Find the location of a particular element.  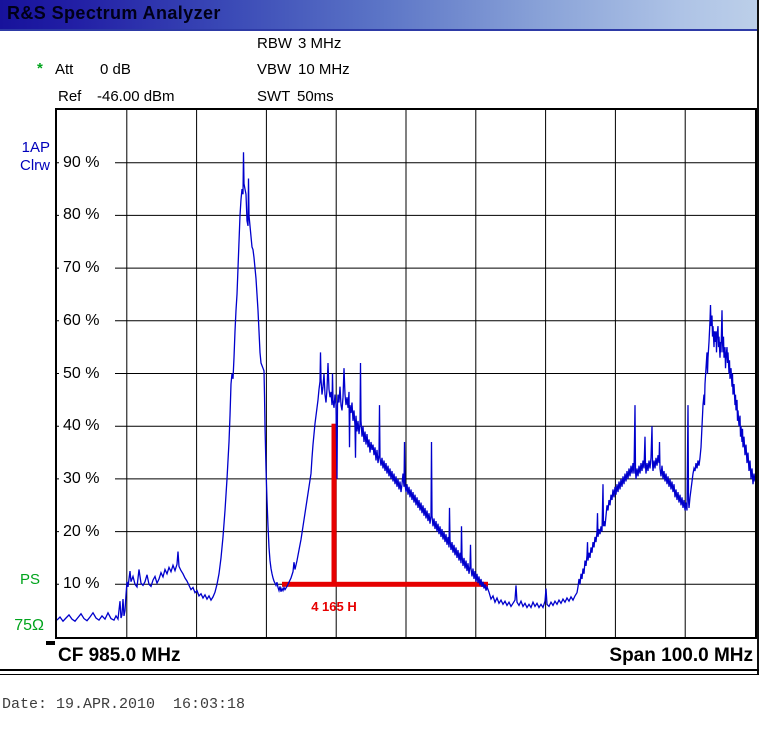

ref-label: Ref is located at coordinates (70, 96).